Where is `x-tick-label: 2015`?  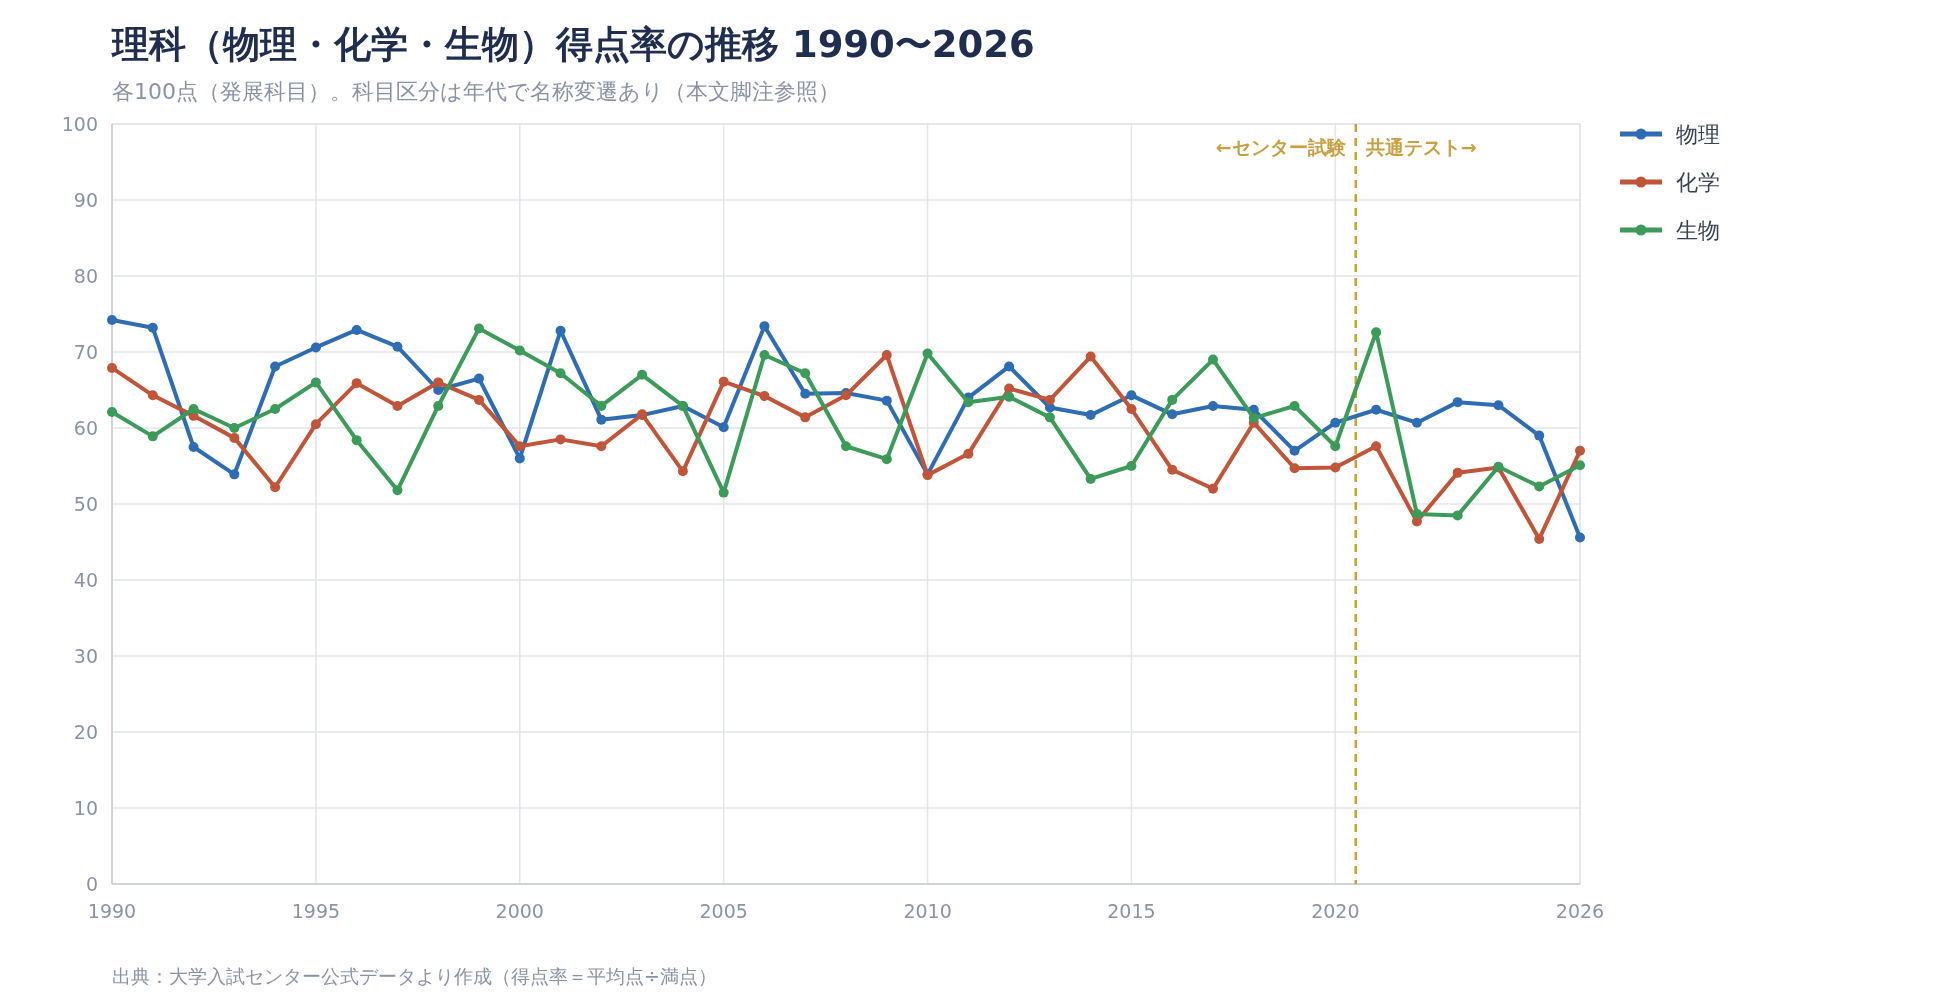 x-tick-label: 2015 is located at coordinates (1131, 911).